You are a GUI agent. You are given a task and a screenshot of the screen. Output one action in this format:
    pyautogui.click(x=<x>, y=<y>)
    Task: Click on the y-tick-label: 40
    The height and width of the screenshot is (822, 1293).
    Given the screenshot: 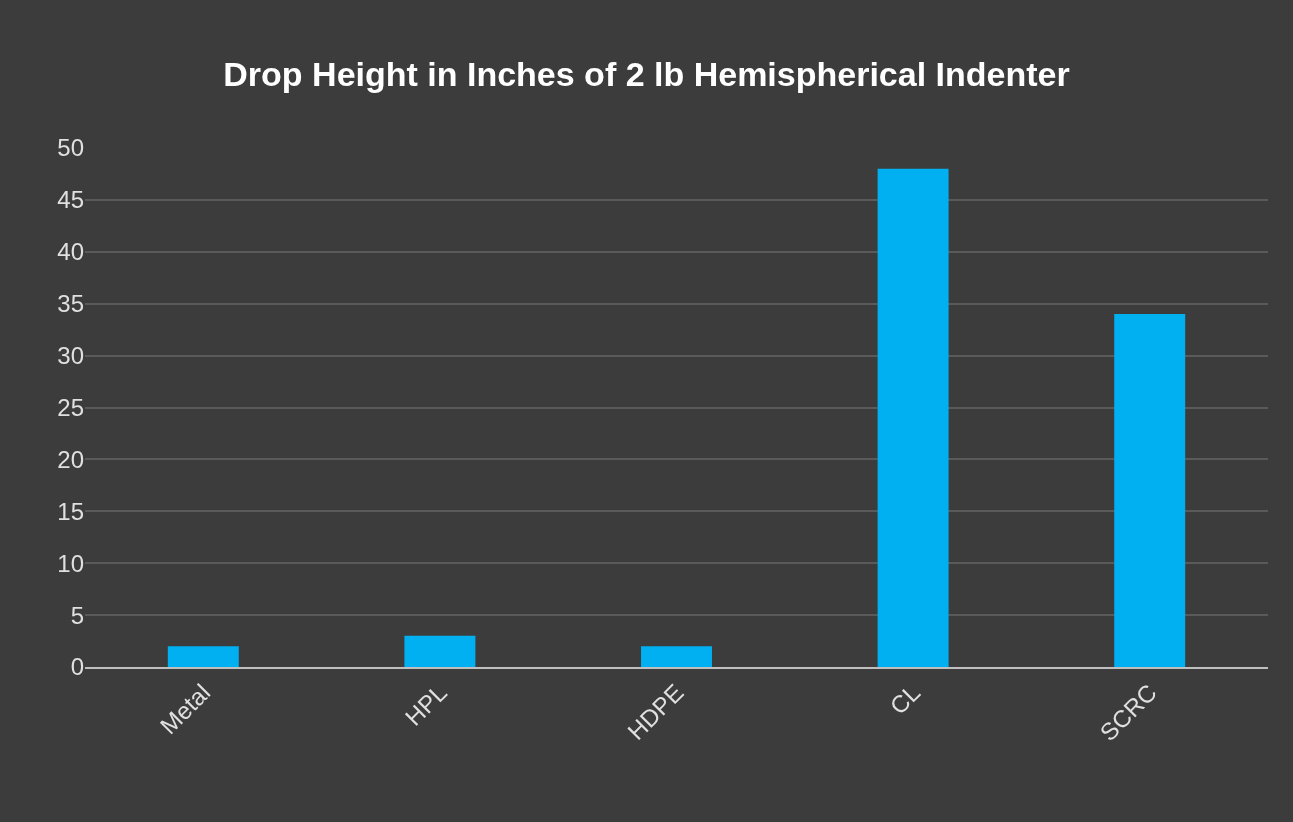 What is the action you would take?
    pyautogui.click(x=70, y=252)
    